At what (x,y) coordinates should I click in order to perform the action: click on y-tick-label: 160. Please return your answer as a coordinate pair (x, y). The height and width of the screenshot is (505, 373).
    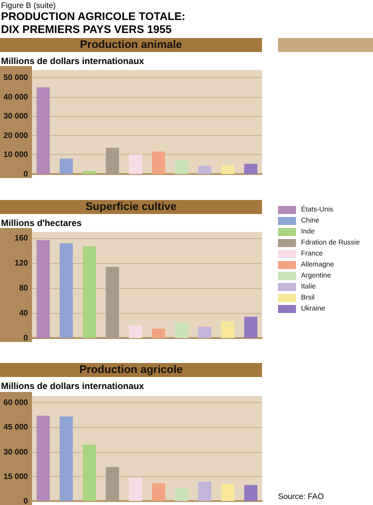
    Looking at the image, I should click on (21, 238).